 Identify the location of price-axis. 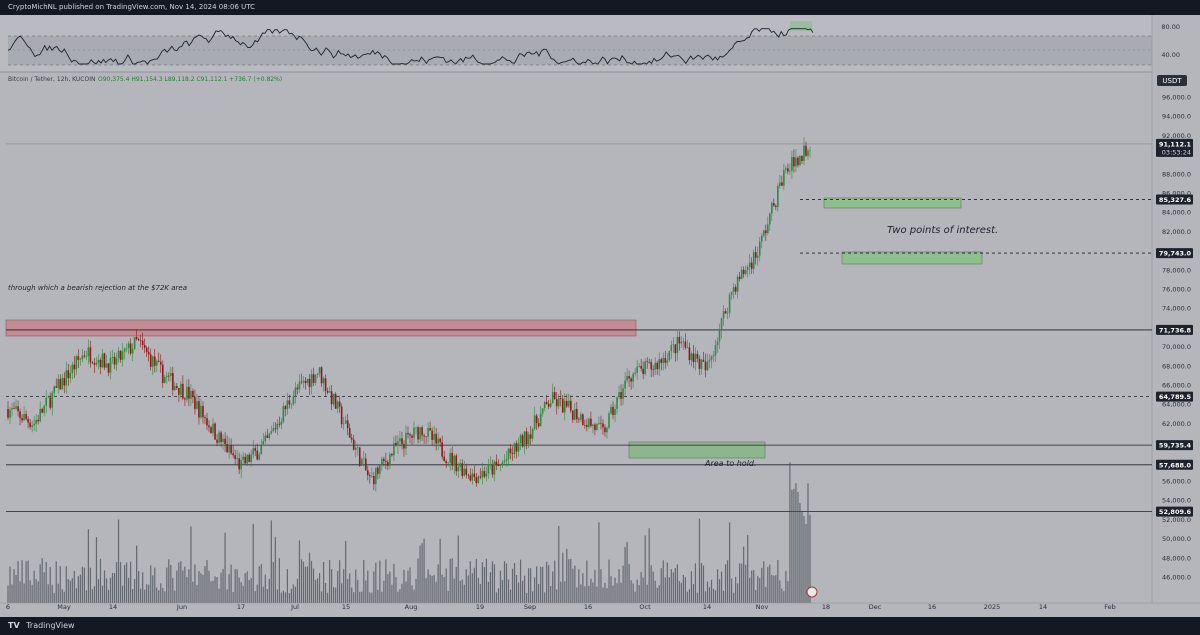
(1176, 309).